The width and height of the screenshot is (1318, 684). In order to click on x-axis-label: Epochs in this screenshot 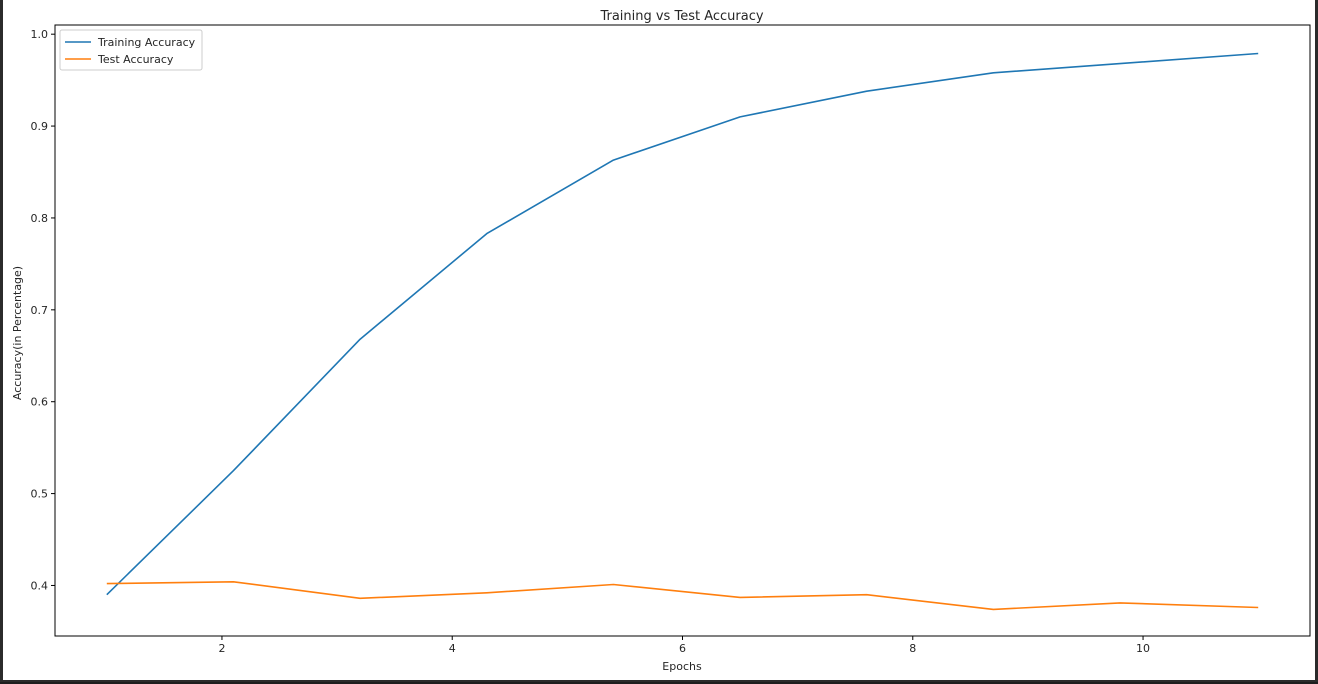, I will do `click(682, 666)`.